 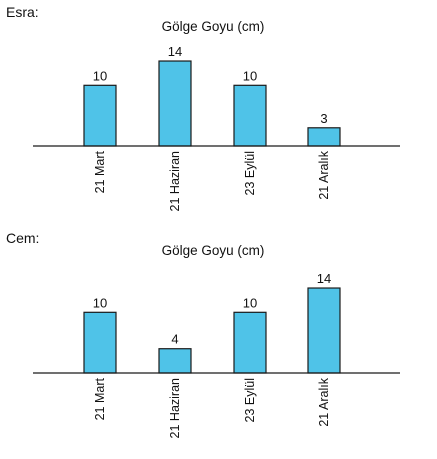 What do you see at coordinates (100, 302) in the screenshot?
I see `cem-value-label-1: 10` at bounding box center [100, 302].